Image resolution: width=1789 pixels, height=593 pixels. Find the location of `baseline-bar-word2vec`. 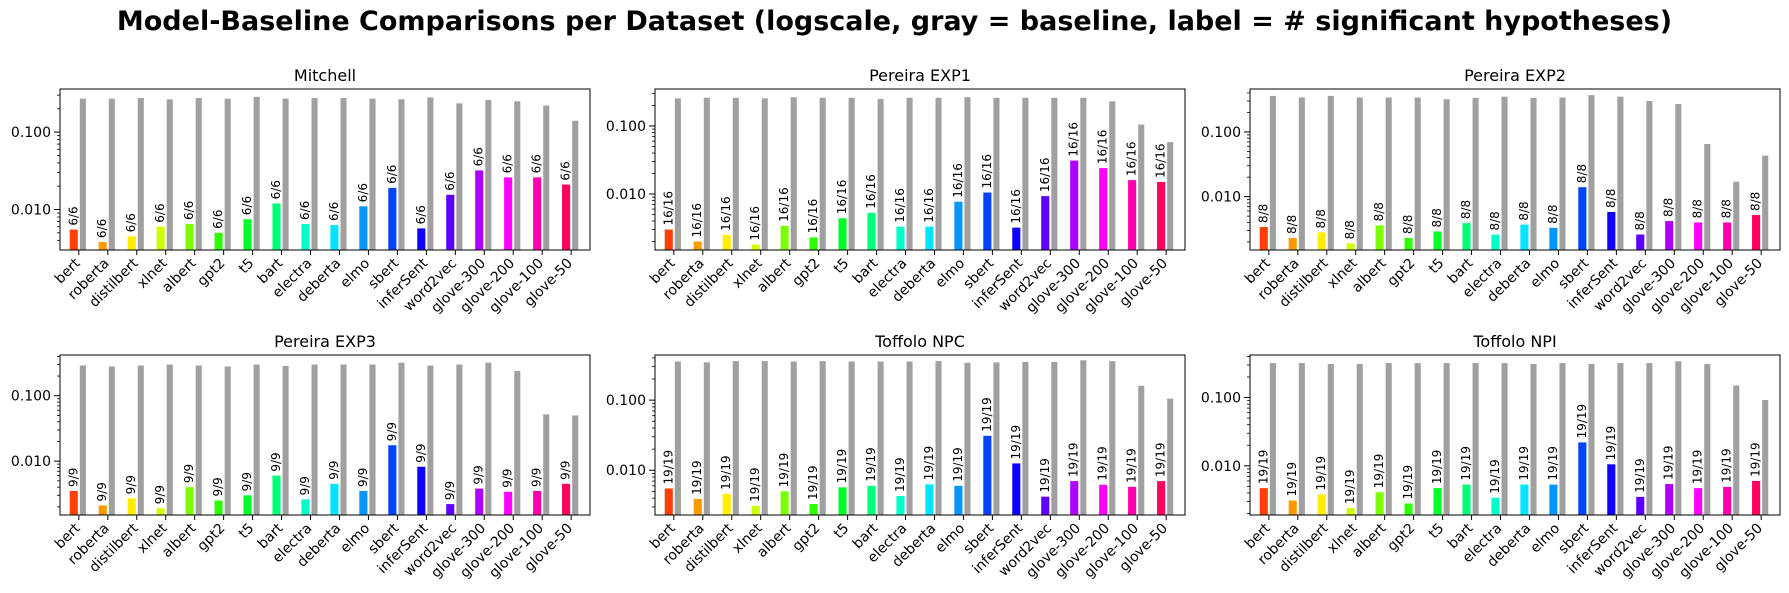

baseline-bar-word2vec is located at coordinates (1649, 439).